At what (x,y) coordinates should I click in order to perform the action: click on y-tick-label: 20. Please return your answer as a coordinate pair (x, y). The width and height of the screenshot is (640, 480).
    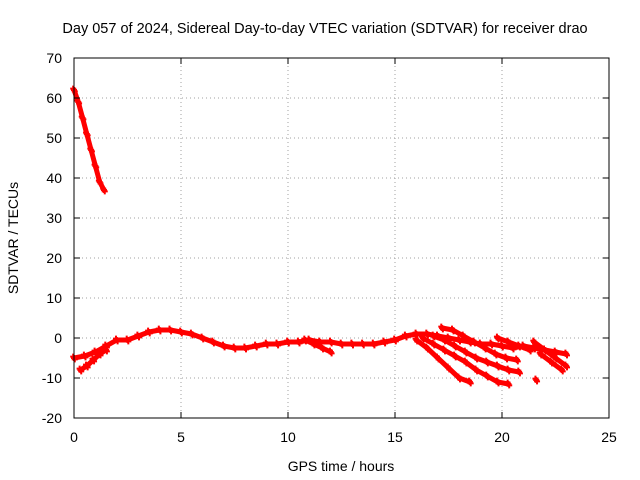
    Looking at the image, I should click on (54, 258).